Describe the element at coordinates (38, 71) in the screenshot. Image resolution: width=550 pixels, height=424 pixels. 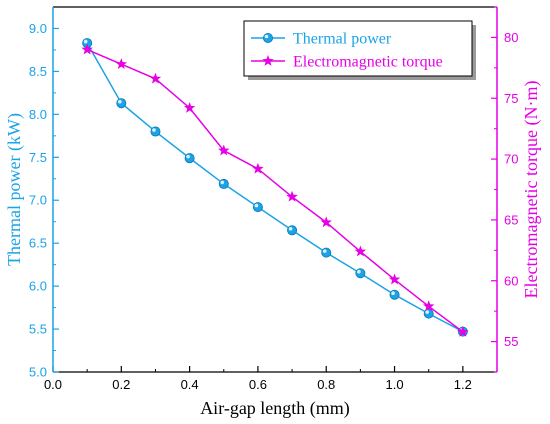
I see `y-left-tick-label: 8.5` at that location.